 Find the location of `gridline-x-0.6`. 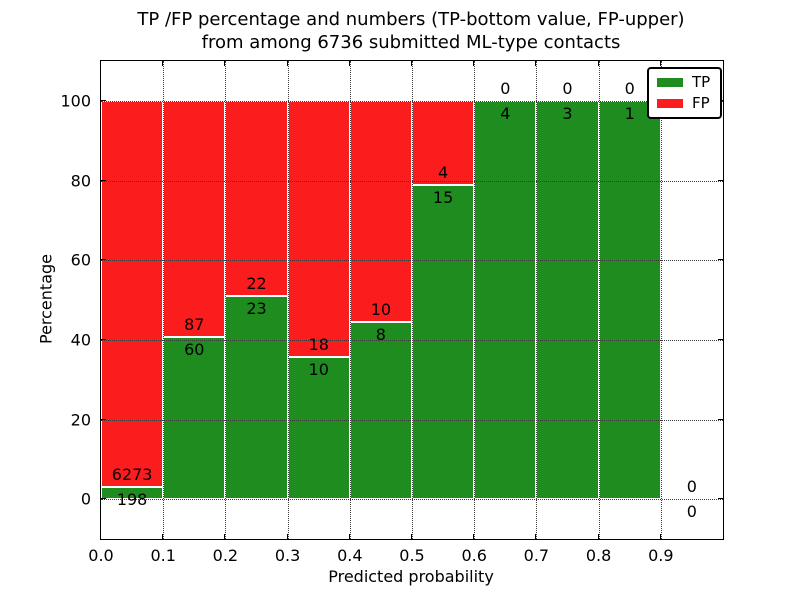

gridline-x-0.6 is located at coordinates (475, 300).